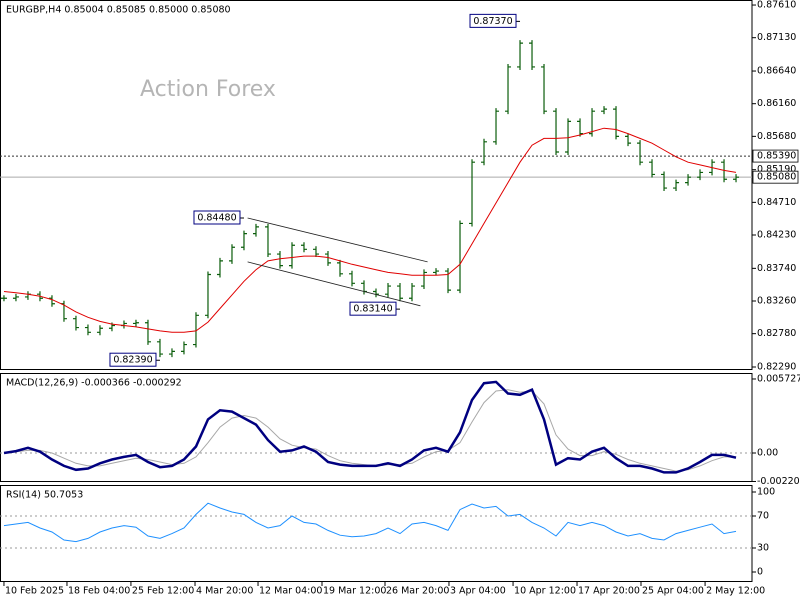 The image size is (800, 600). Describe the element at coordinates (94, 383) in the screenshot. I see `pane-title: MACD(12,26,9) -0.000366 -0.000292` at that location.